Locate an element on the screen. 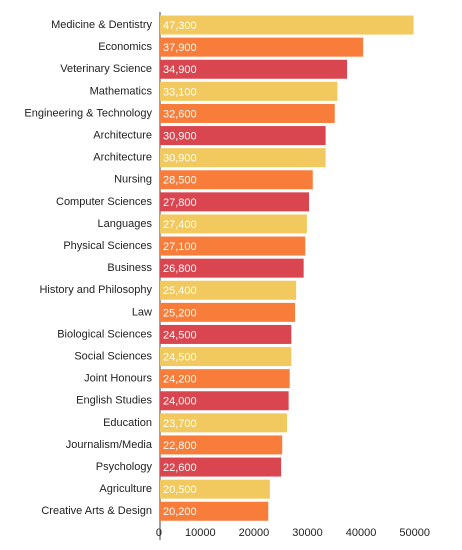  x-tick-label: 40000 is located at coordinates (361, 533).